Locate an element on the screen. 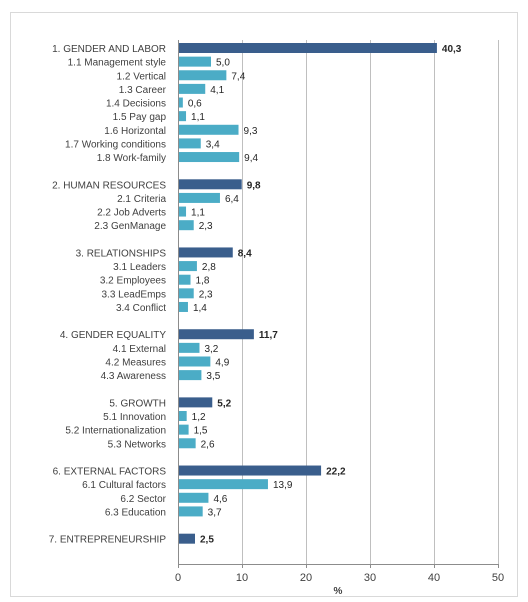  subcategory-label: 1.7 Working conditions is located at coordinates (115, 144).